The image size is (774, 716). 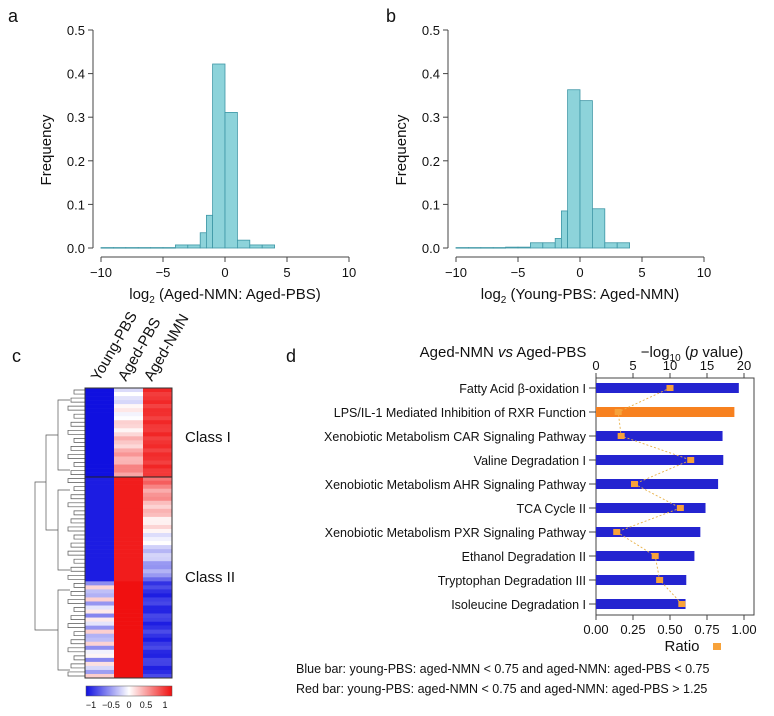 I want to click on top-axis: 0 5 10 15 20, so click(x=671, y=368).